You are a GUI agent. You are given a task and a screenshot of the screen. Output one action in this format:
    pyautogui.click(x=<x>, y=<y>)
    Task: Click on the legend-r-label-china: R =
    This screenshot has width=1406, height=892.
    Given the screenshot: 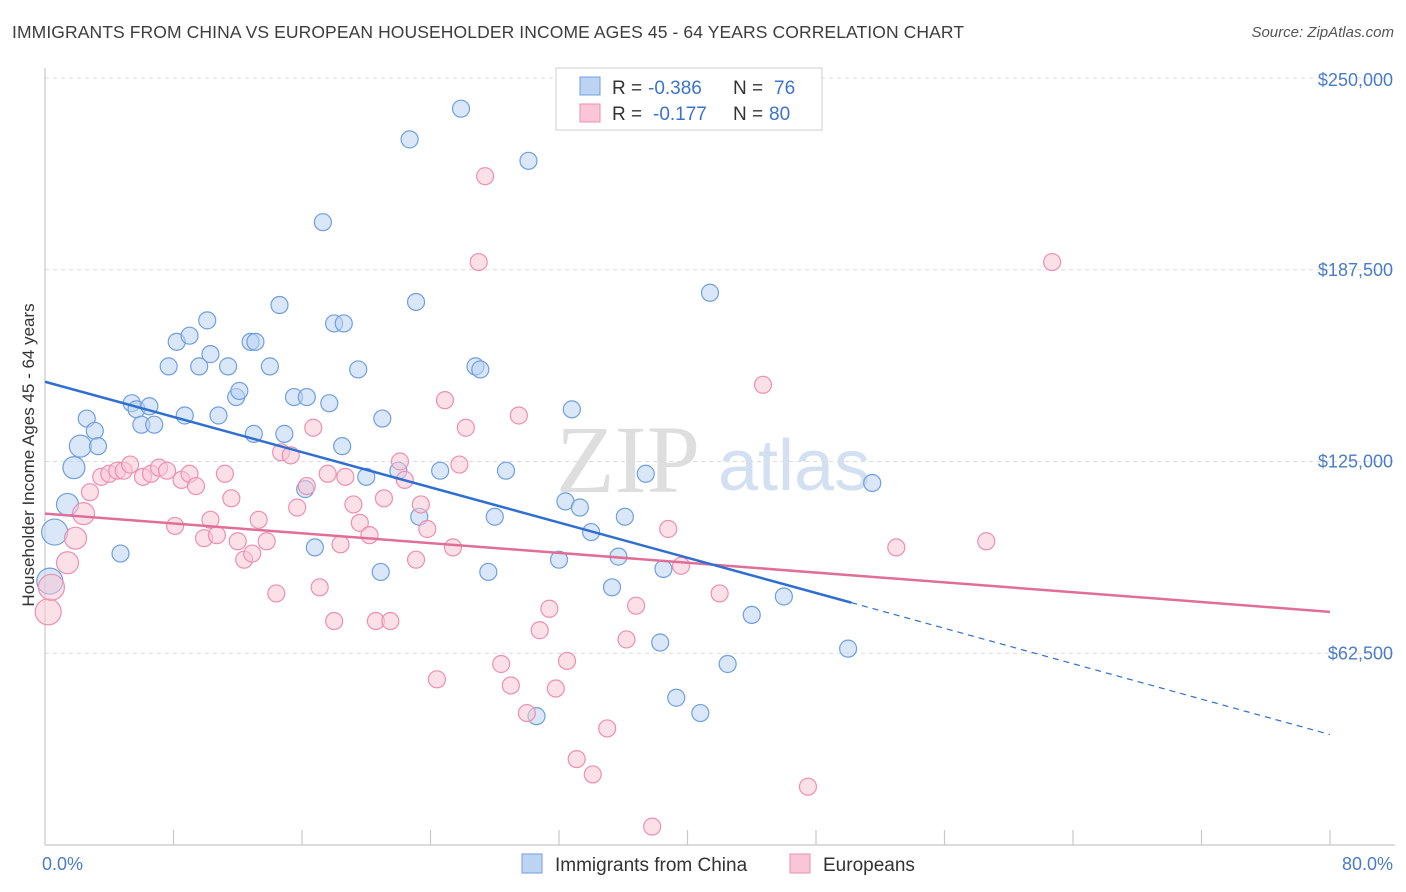 What is the action you would take?
    pyautogui.click(x=627, y=88)
    